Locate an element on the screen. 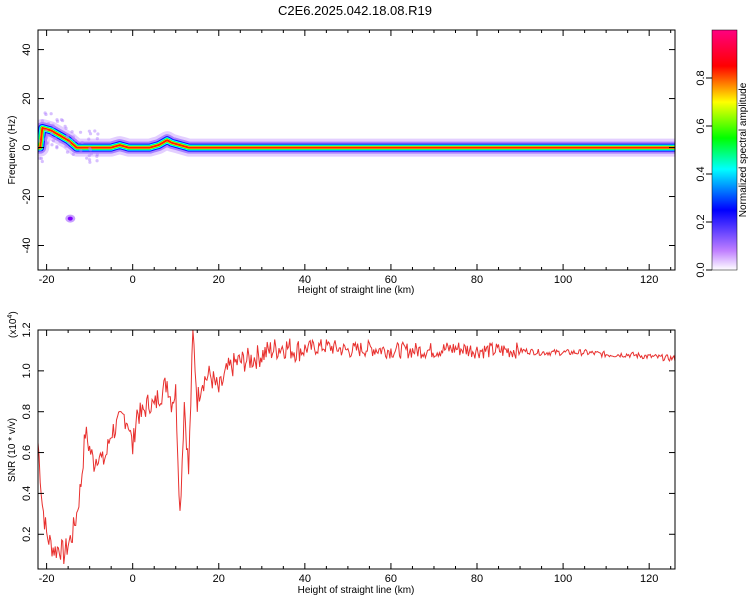 The width and height of the screenshot is (750, 600). heatmap-outlier-core is located at coordinates (70, 219).